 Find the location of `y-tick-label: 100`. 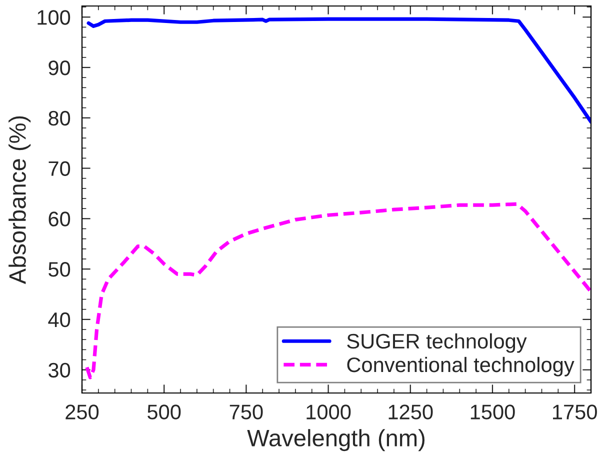

y-tick-label: 100 is located at coordinates (54, 17).